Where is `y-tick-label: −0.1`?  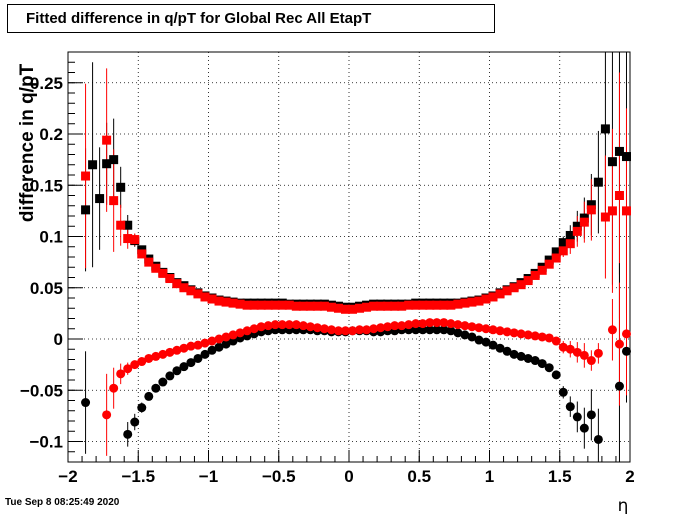 y-tick-label: −0.1 is located at coordinates (46, 442).